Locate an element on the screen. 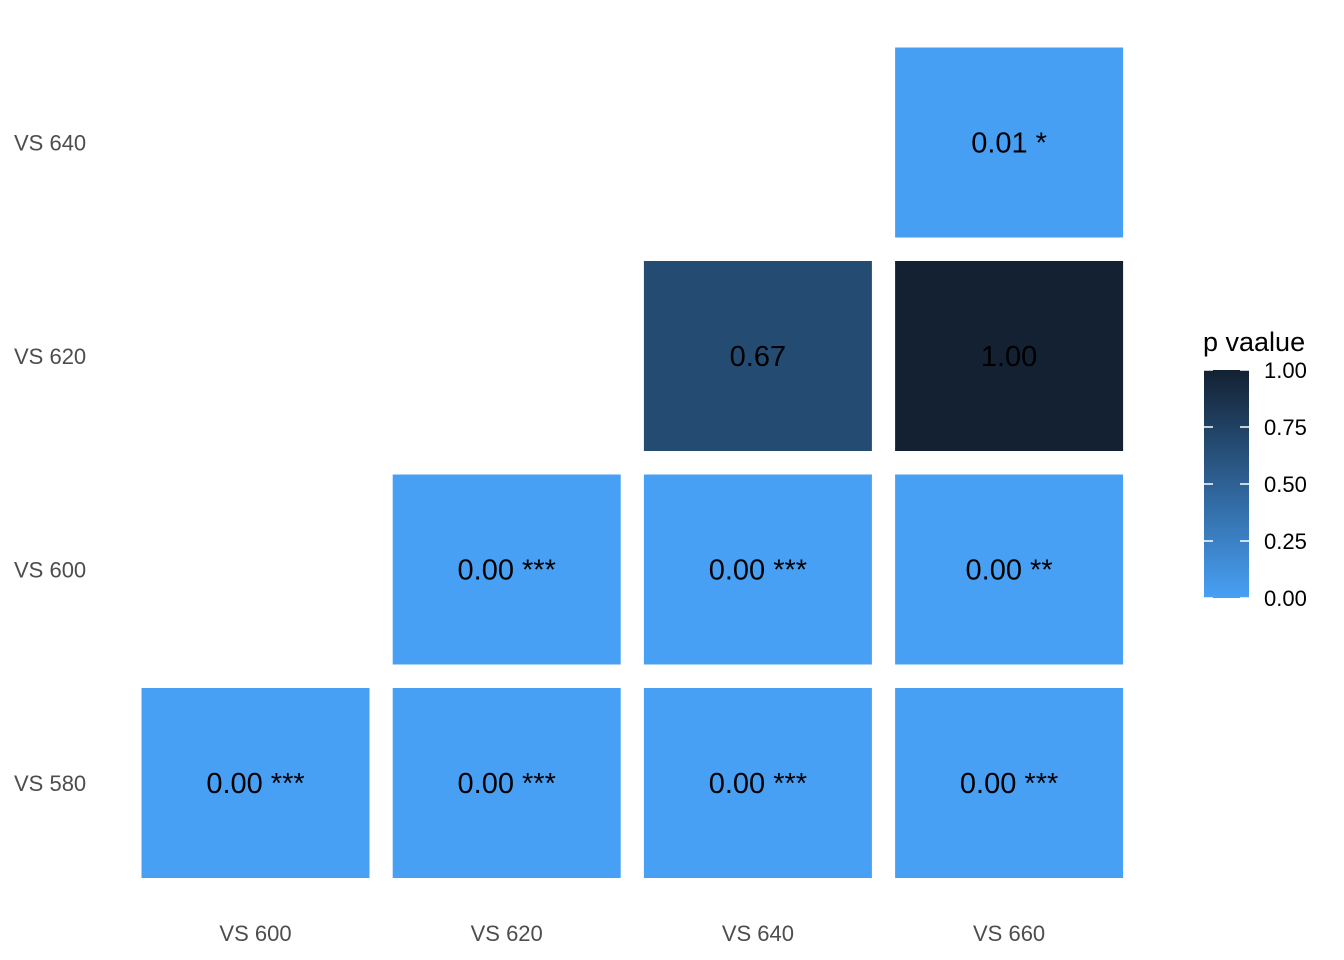 The width and height of the screenshot is (1344, 960). cell-label-vs-620-vs-580: 0.00 *** is located at coordinates (507, 784).